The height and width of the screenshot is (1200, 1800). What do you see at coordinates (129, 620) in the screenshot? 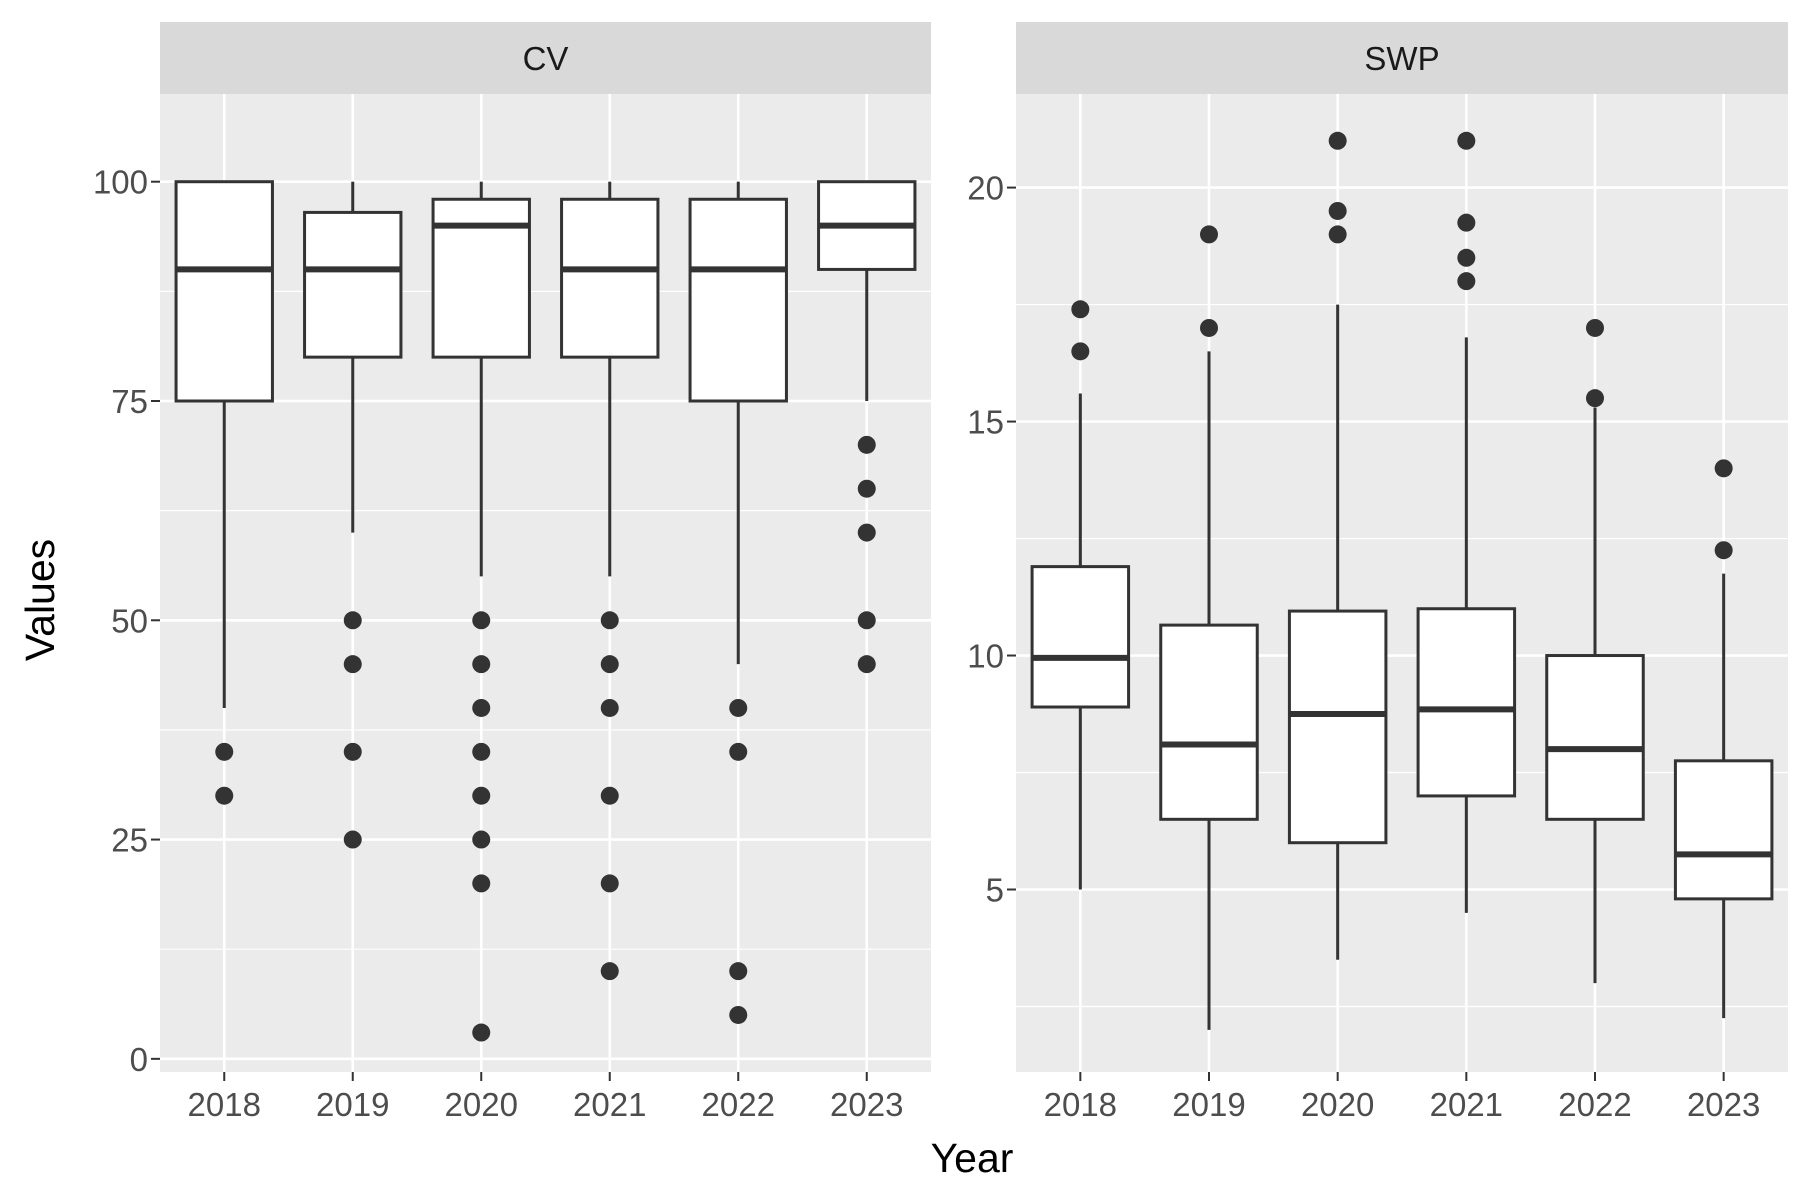
I see `y-tick-label: 50` at bounding box center [129, 620].